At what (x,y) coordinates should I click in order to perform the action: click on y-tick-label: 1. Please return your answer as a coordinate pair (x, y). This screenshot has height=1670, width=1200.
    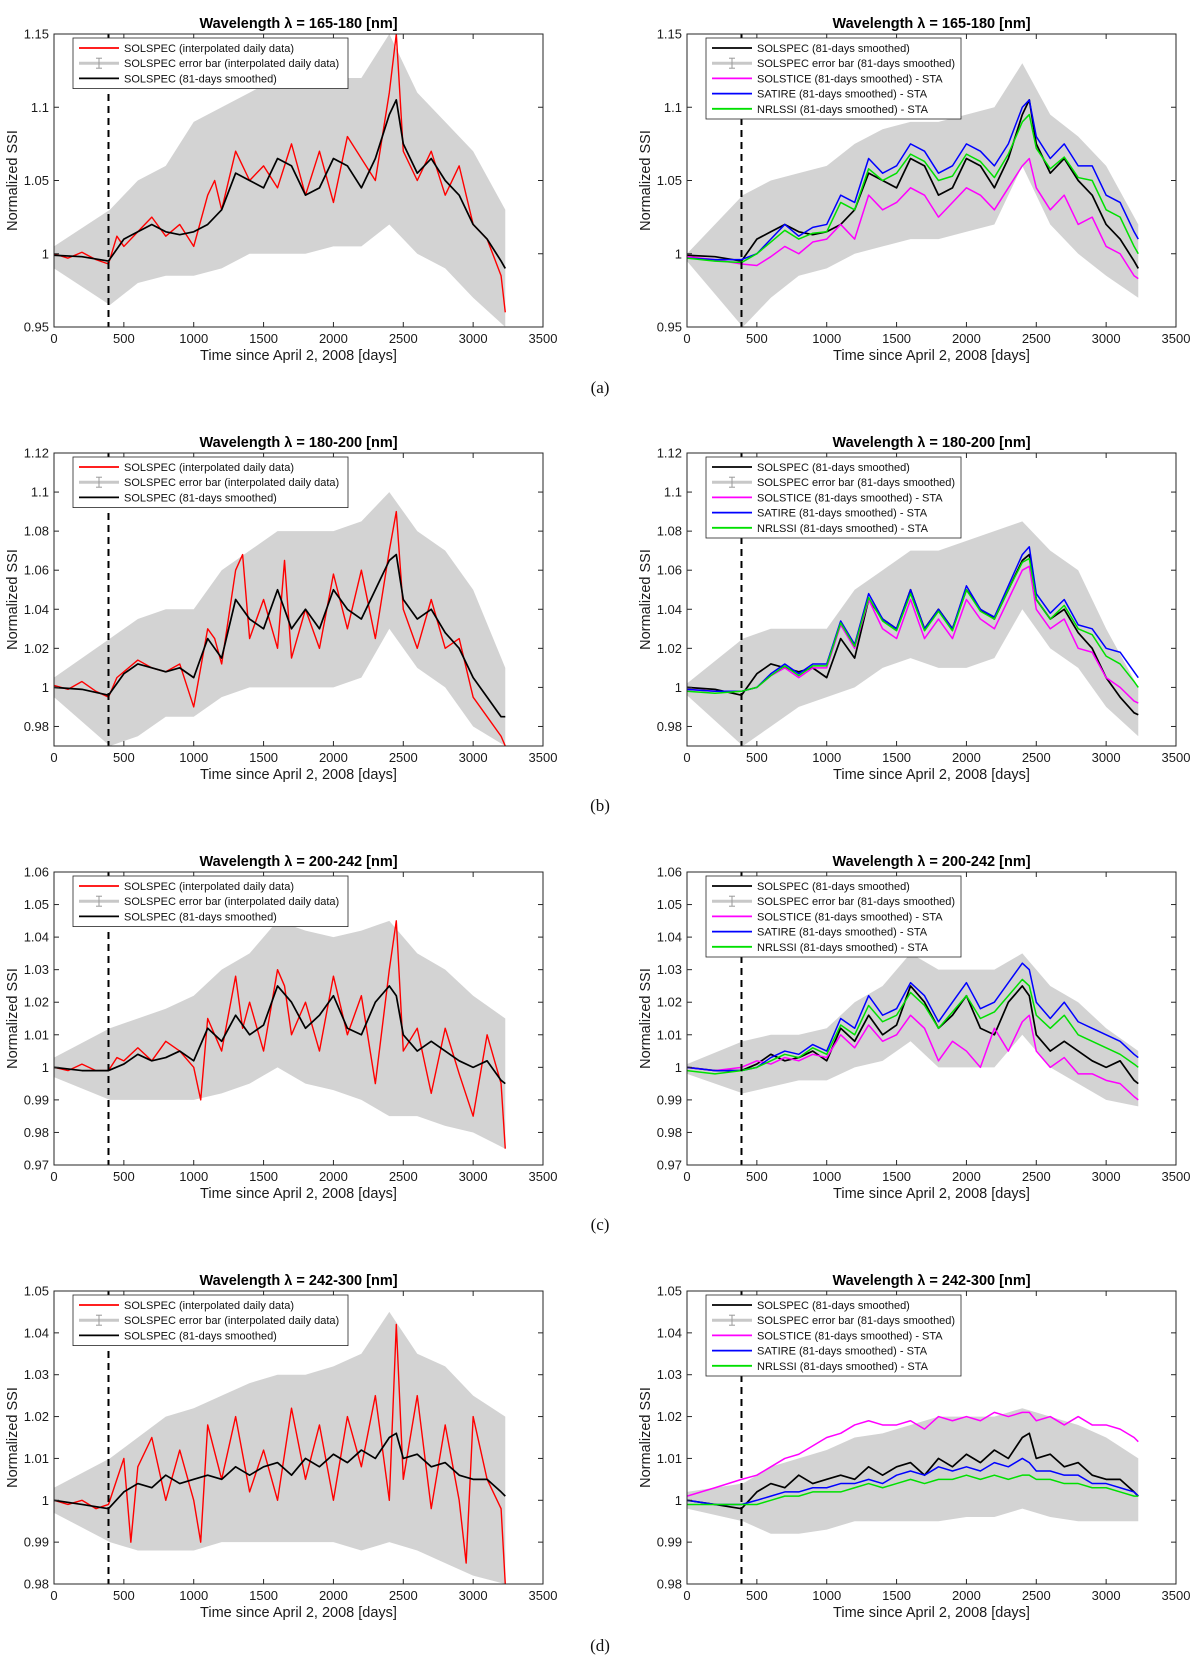
    Looking at the image, I should click on (678, 687).